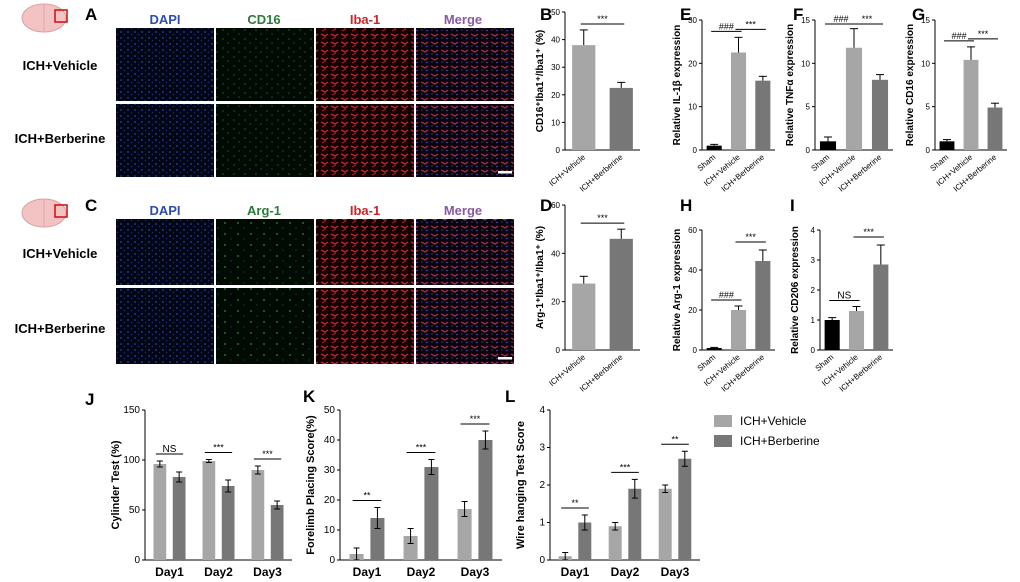 This screenshot has height=582, width=1020. Describe the element at coordinates (958, 36) in the screenshot. I see `significance-label-g: ###` at that location.